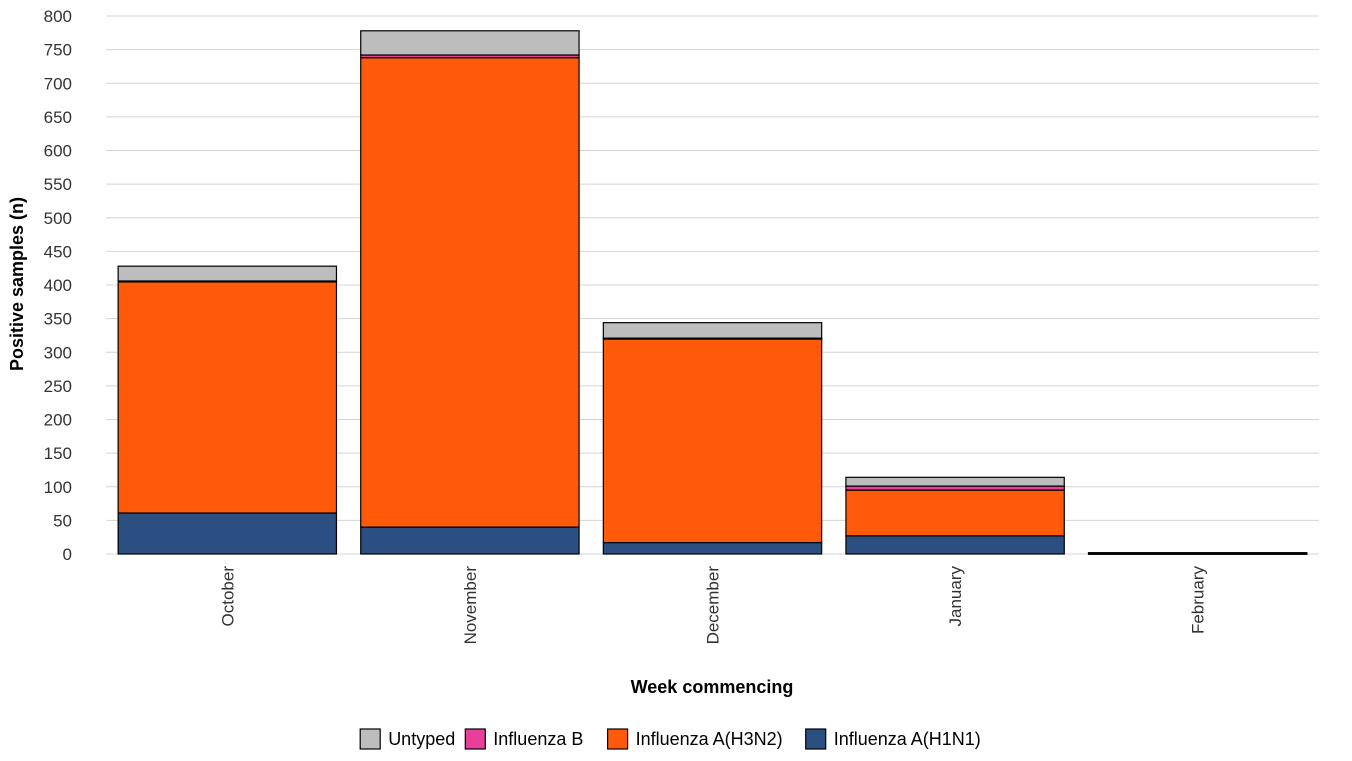 The height and width of the screenshot is (761, 1352). What do you see at coordinates (58, 151) in the screenshot?
I see `y-tick-label: 600` at bounding box center [58, 151].